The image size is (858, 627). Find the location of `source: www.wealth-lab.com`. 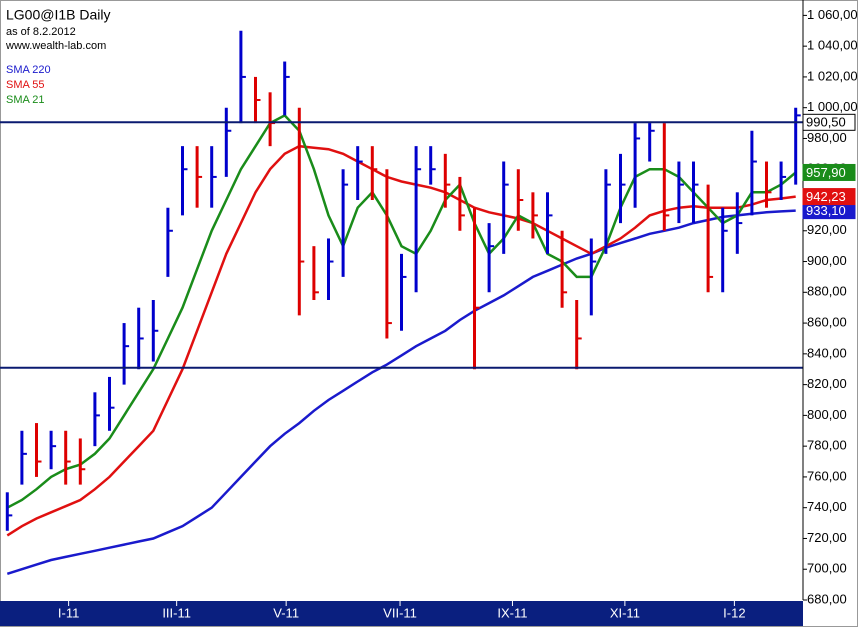

source: www.wealth-lab.com is located at coordinates (55, 46).